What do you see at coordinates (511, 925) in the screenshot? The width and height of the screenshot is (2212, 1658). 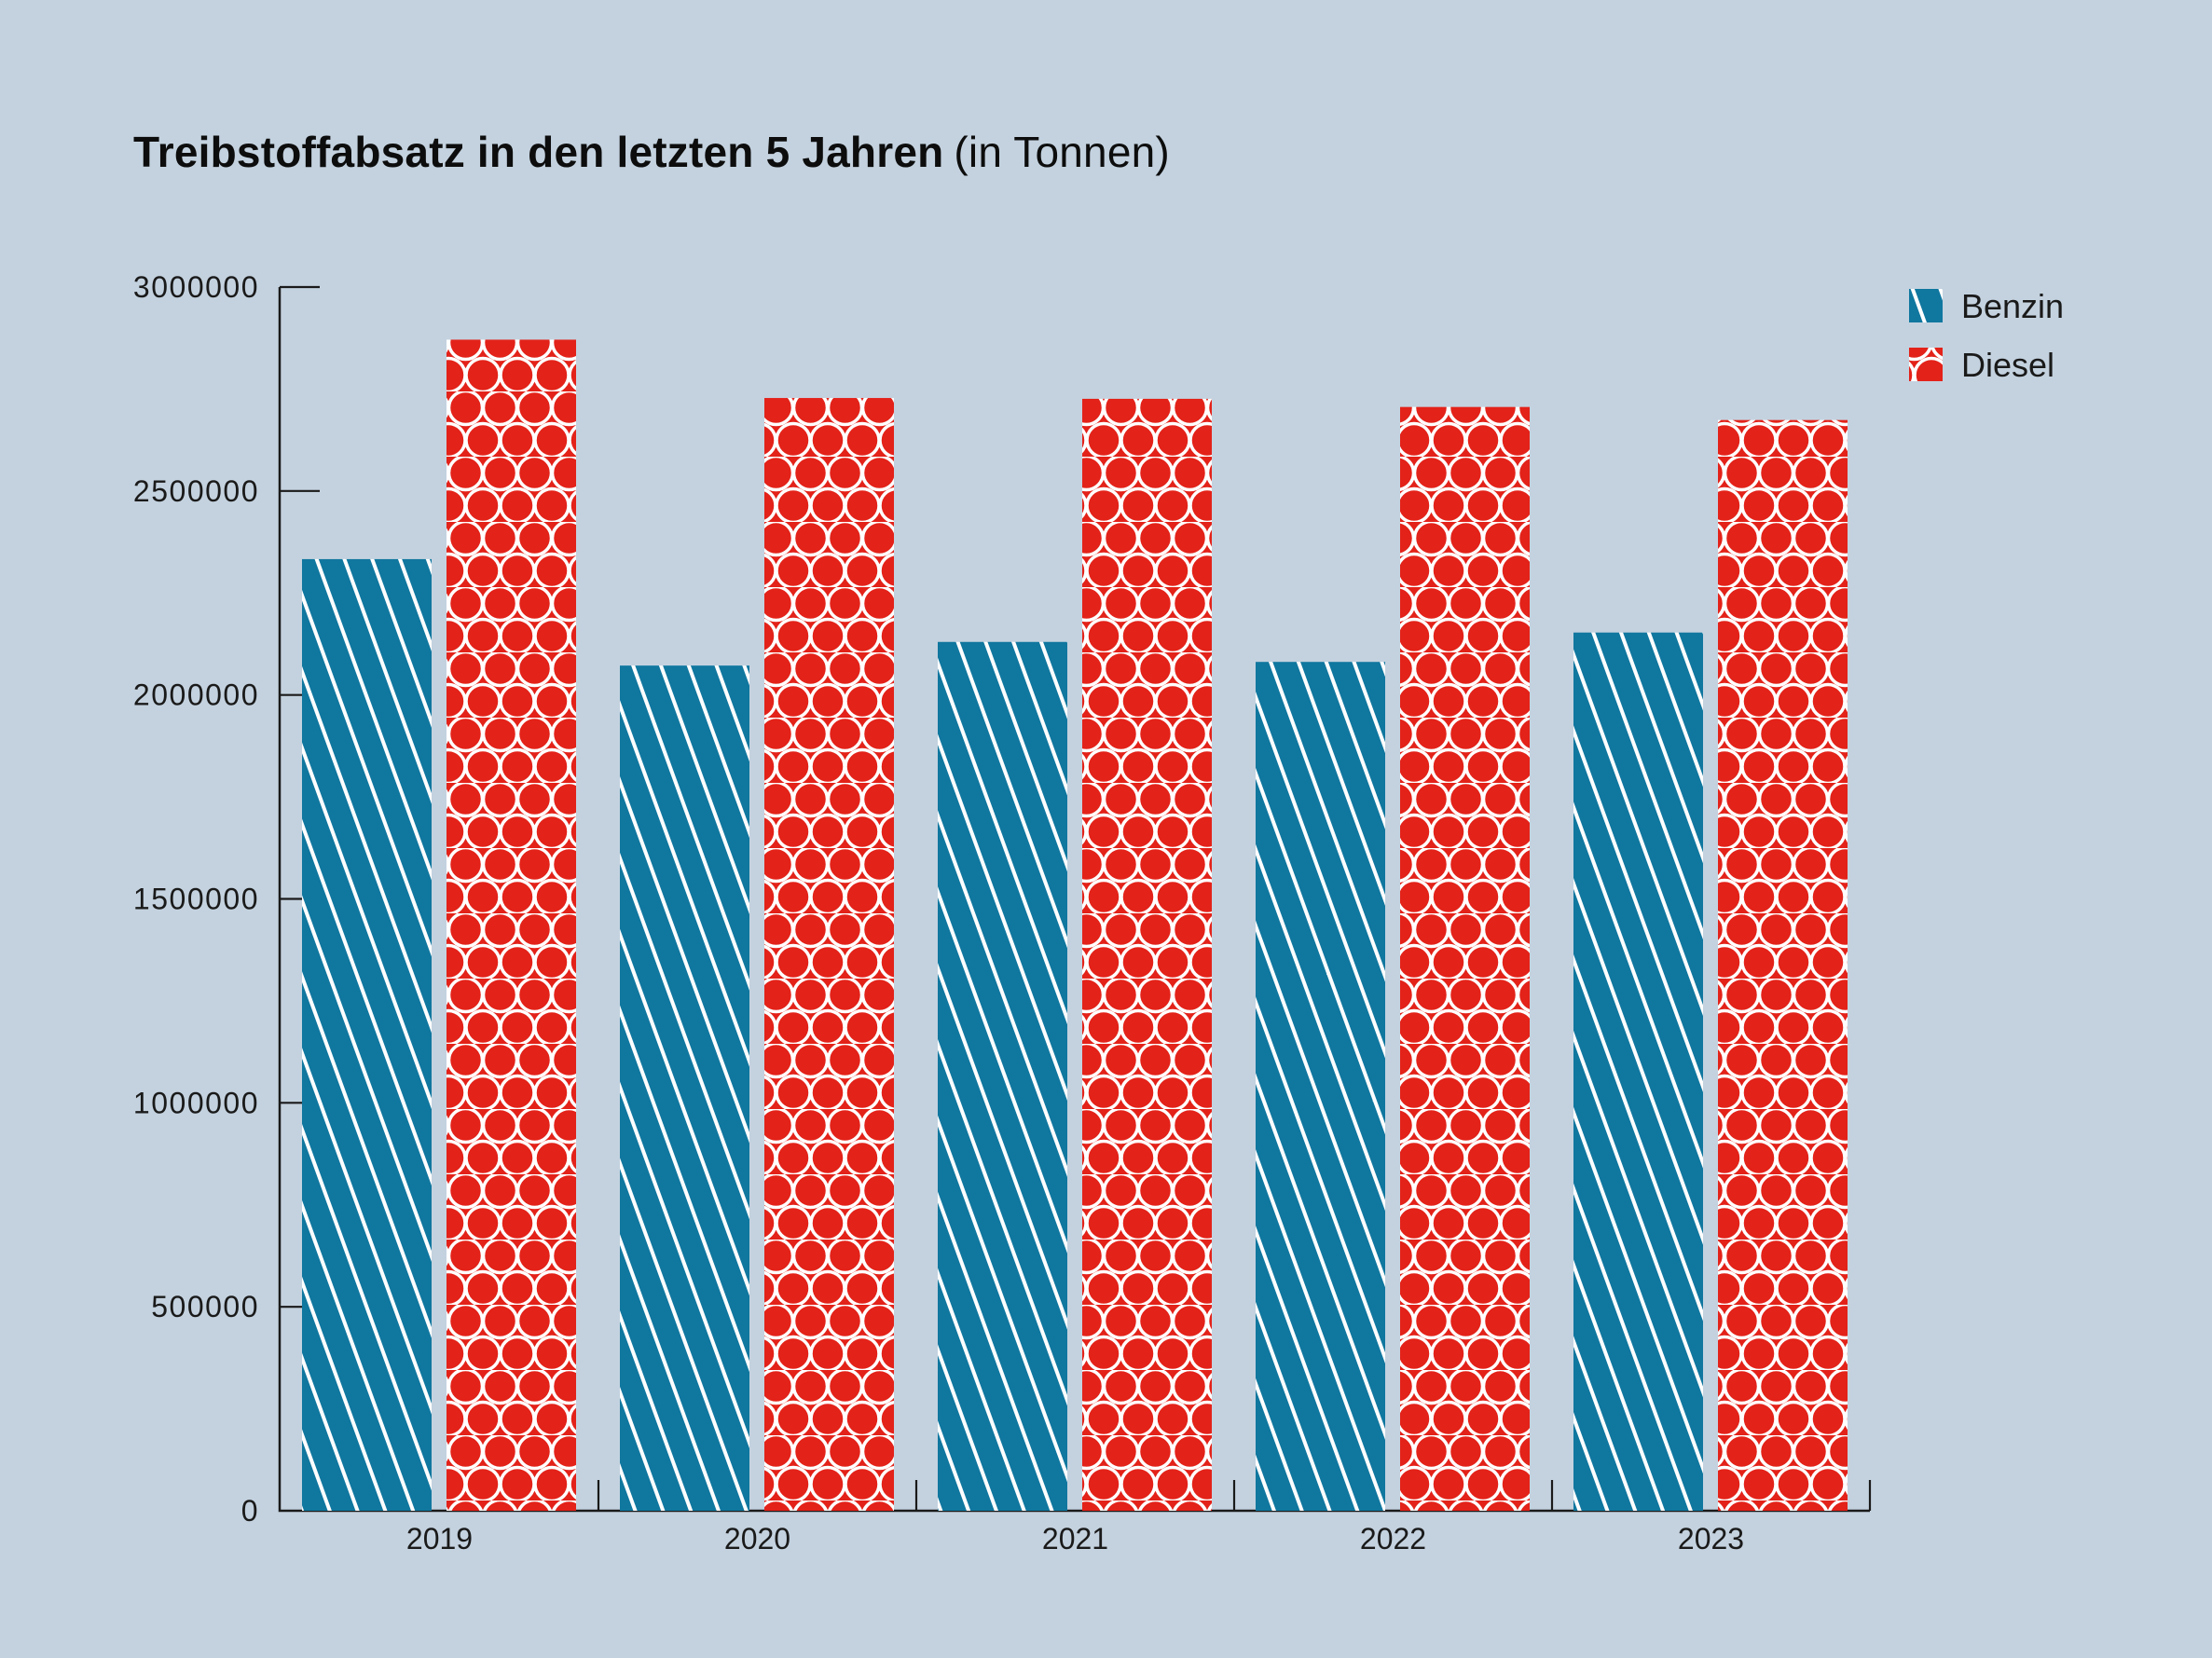 I see `bar-diesel-2019` at bounding box center [511, 925].